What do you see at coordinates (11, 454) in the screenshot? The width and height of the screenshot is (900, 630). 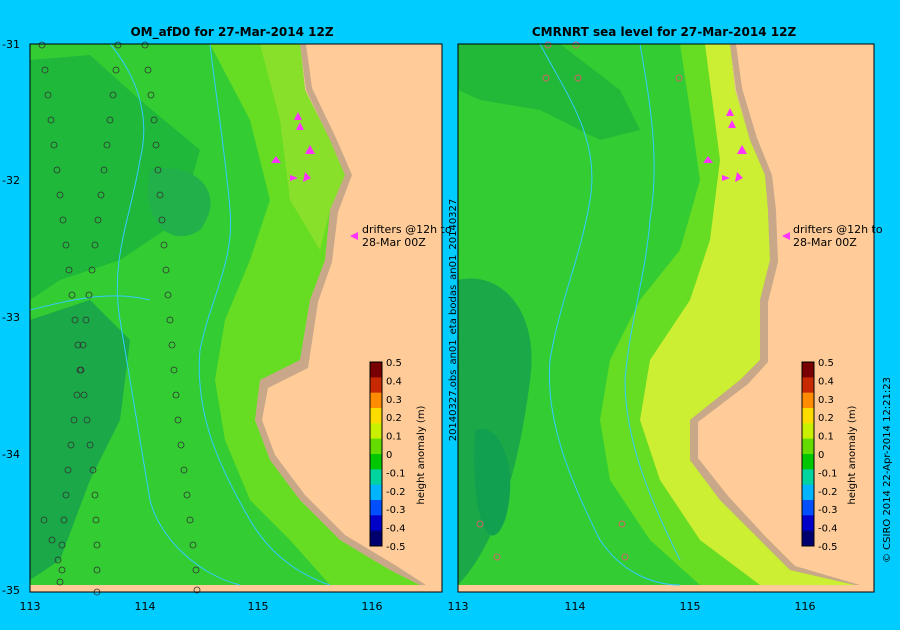 I see `y-tick-label: -34` at bounding box center [11, 454].